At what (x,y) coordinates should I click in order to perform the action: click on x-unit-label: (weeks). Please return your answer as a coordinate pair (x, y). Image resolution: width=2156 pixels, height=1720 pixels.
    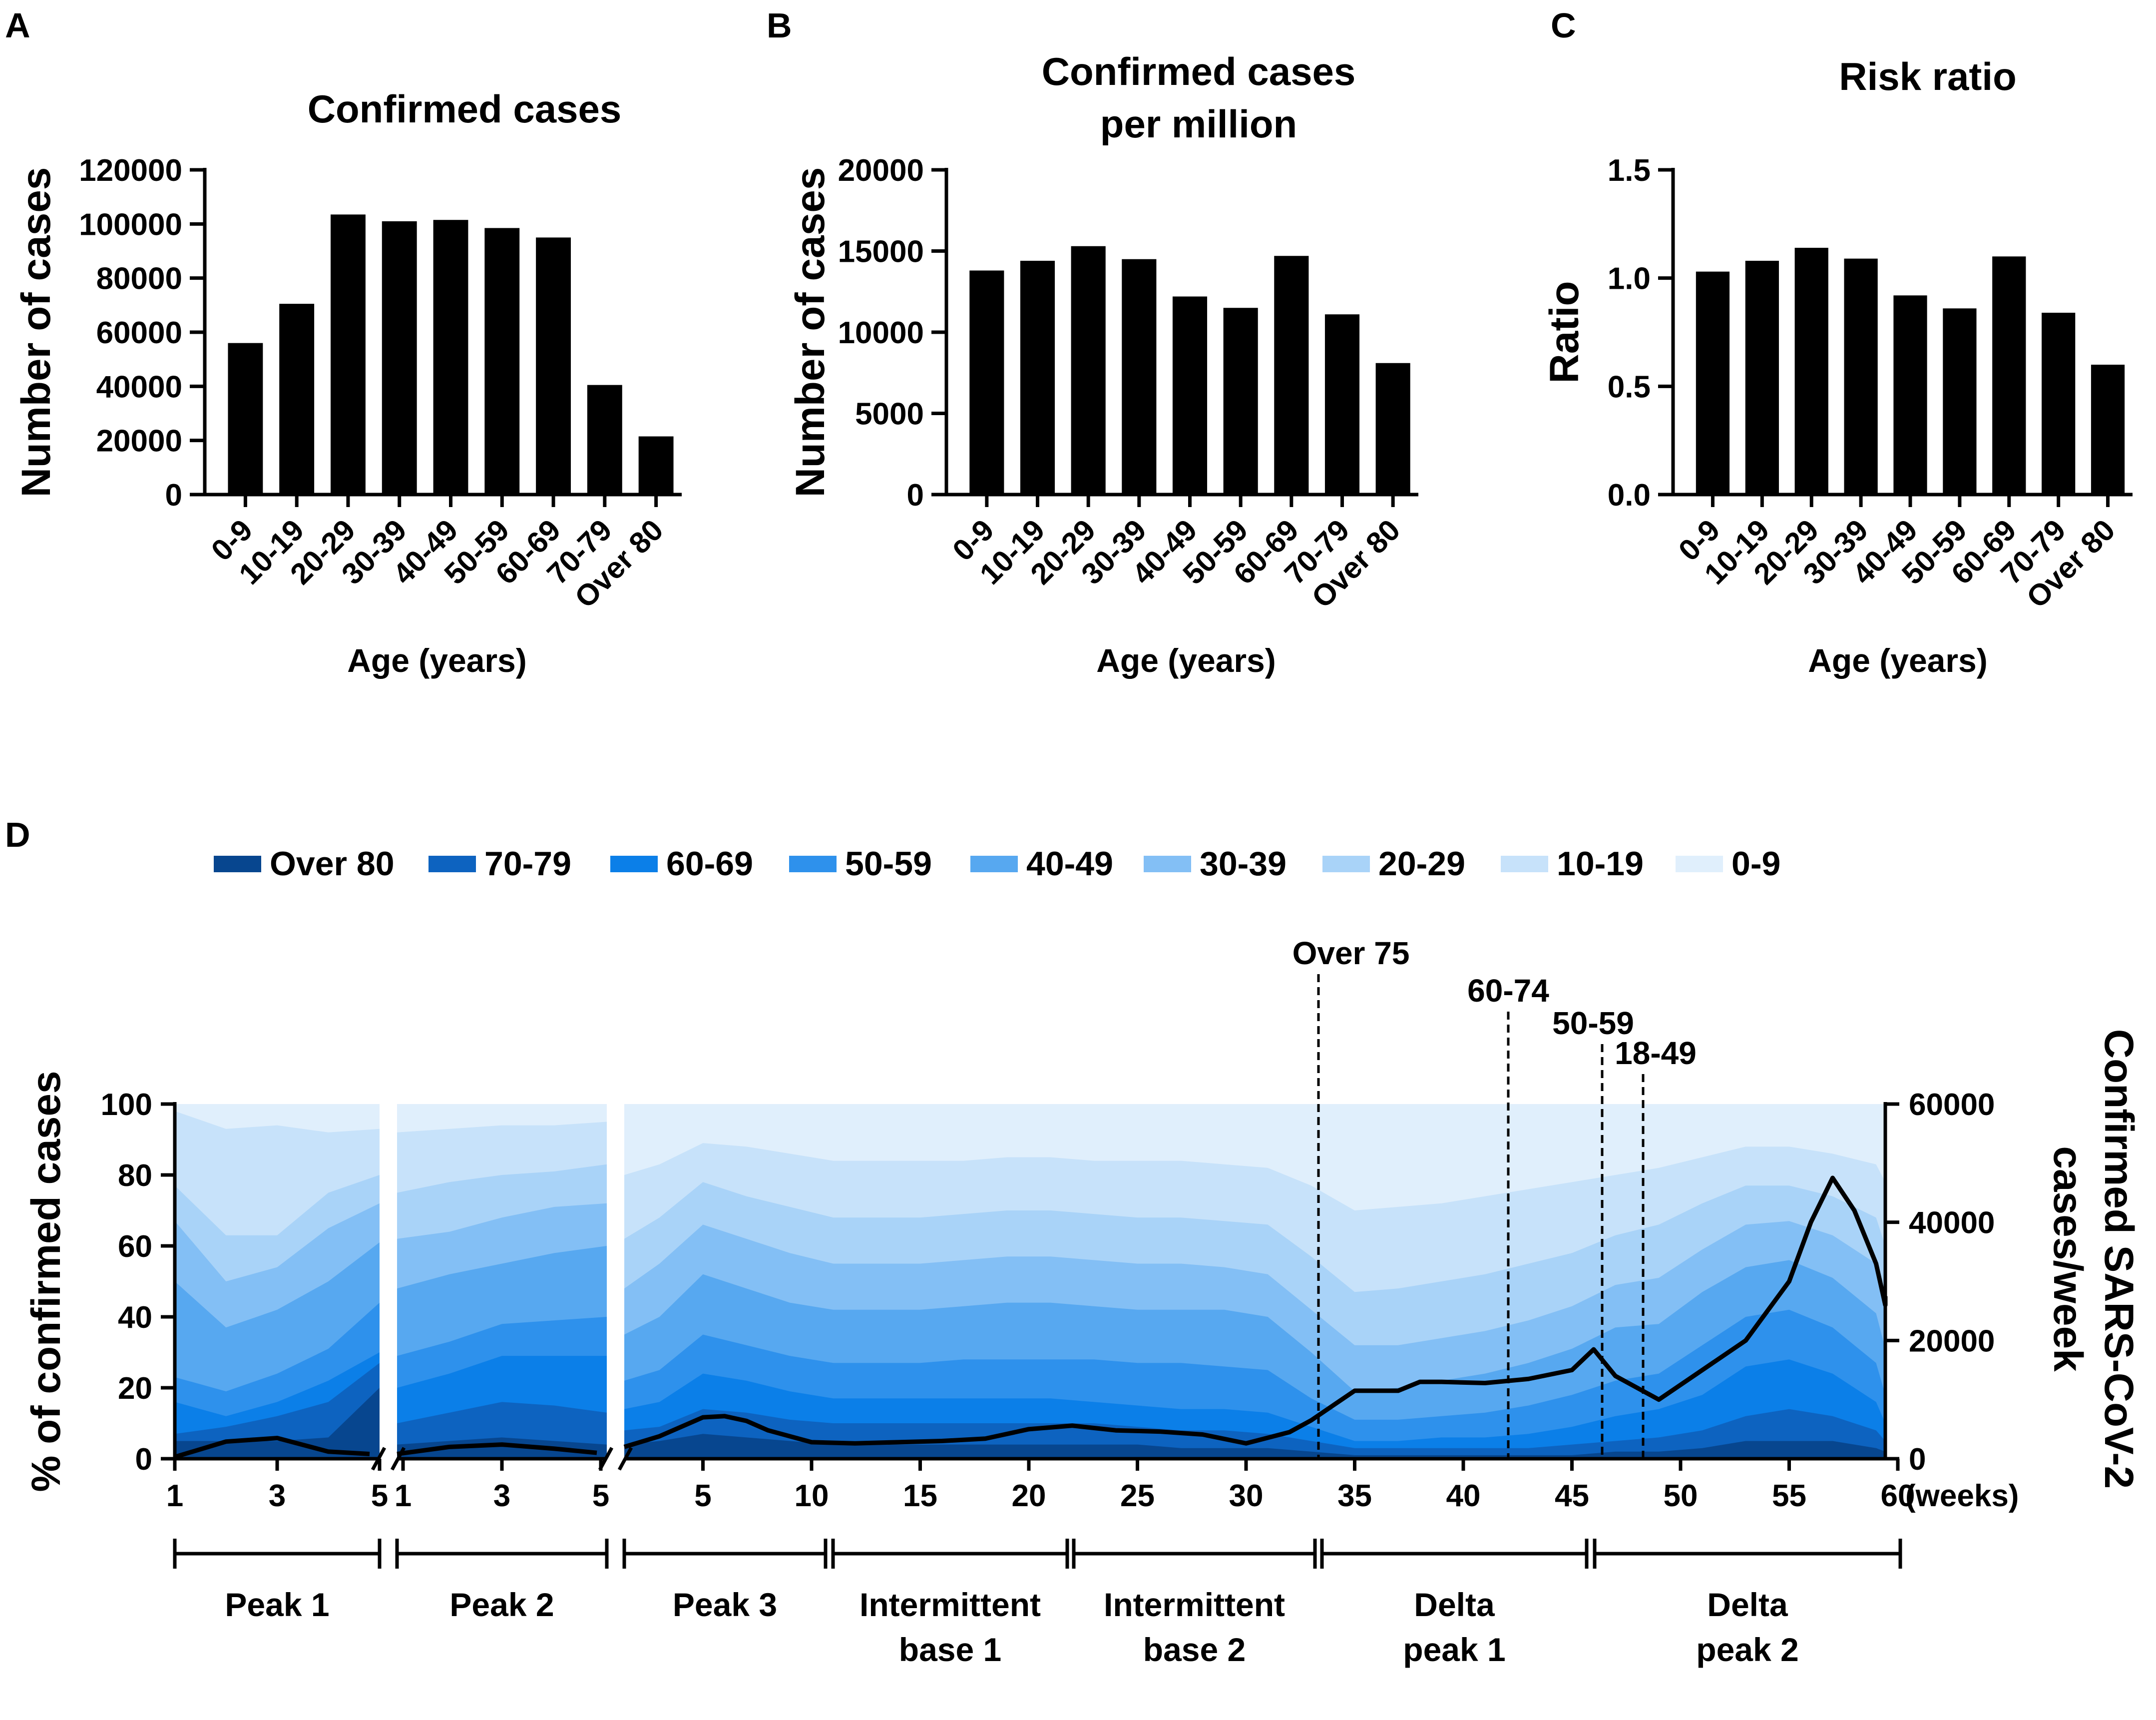
    Looking at the image, I should click on (1962, 1496).